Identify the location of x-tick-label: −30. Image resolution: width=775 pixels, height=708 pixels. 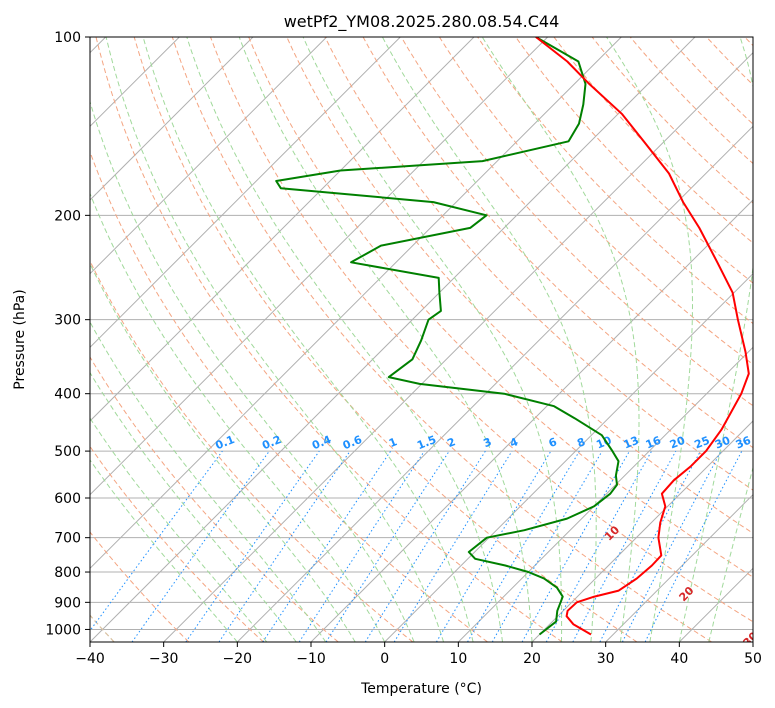
(164, 659).